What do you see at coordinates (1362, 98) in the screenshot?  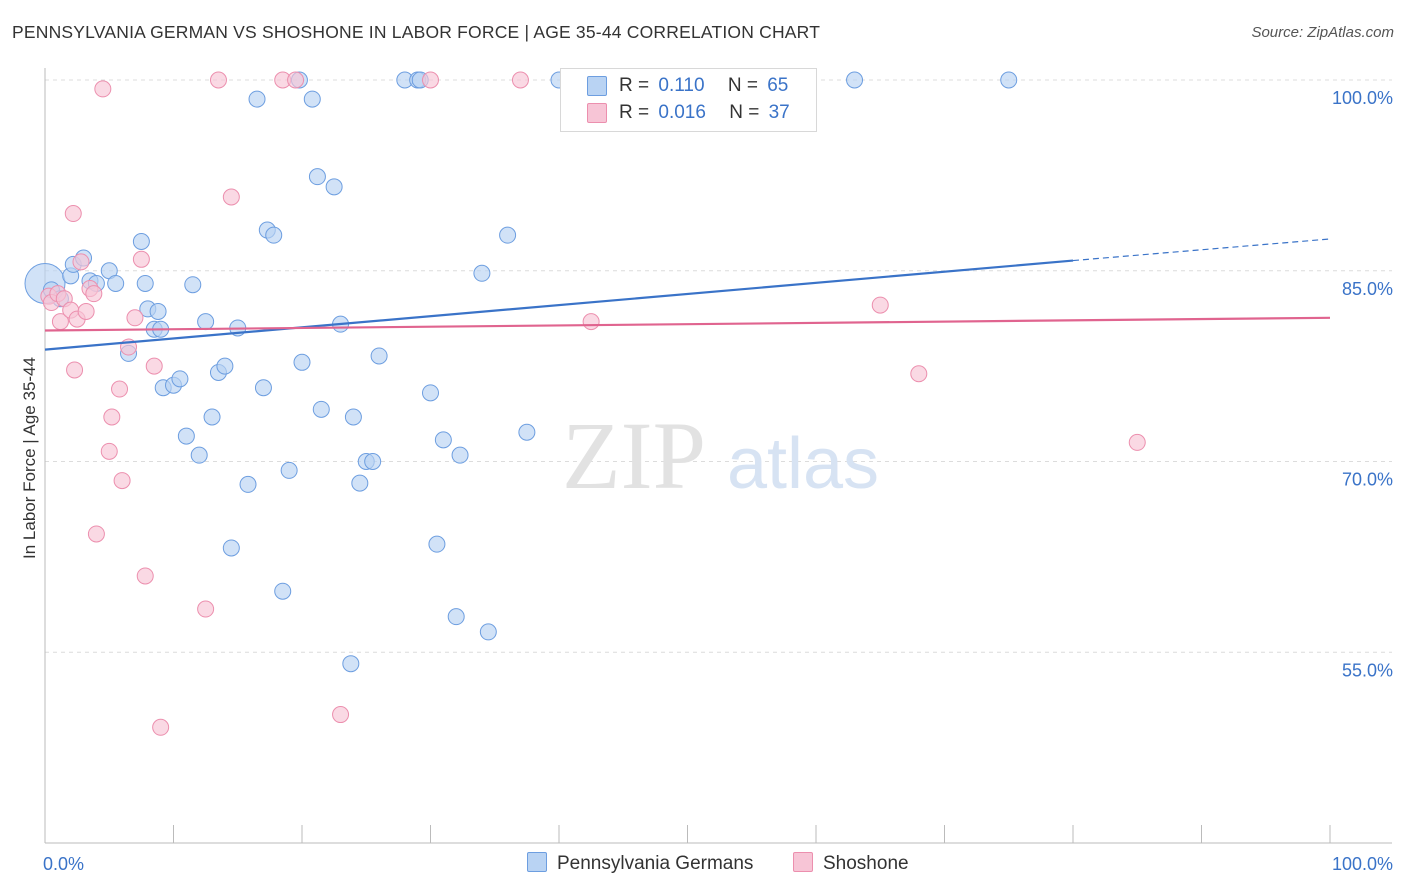 I see `y-tick-label: 100.0%` at bounding box center [1362, 98].